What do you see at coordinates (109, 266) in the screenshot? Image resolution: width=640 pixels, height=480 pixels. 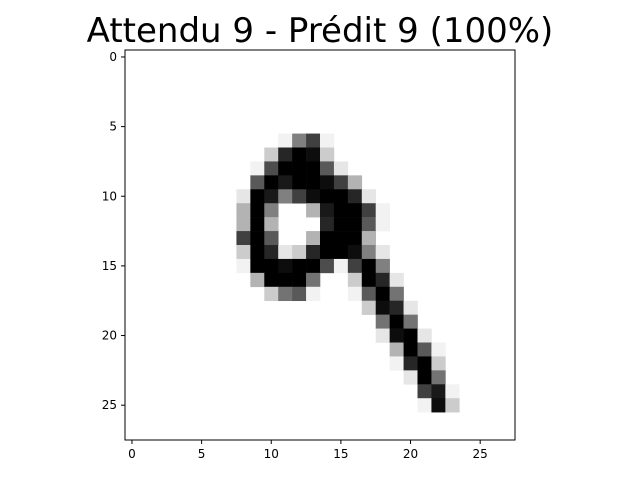 I see `y-tick-label: 15` at bounding box center [109, 266].